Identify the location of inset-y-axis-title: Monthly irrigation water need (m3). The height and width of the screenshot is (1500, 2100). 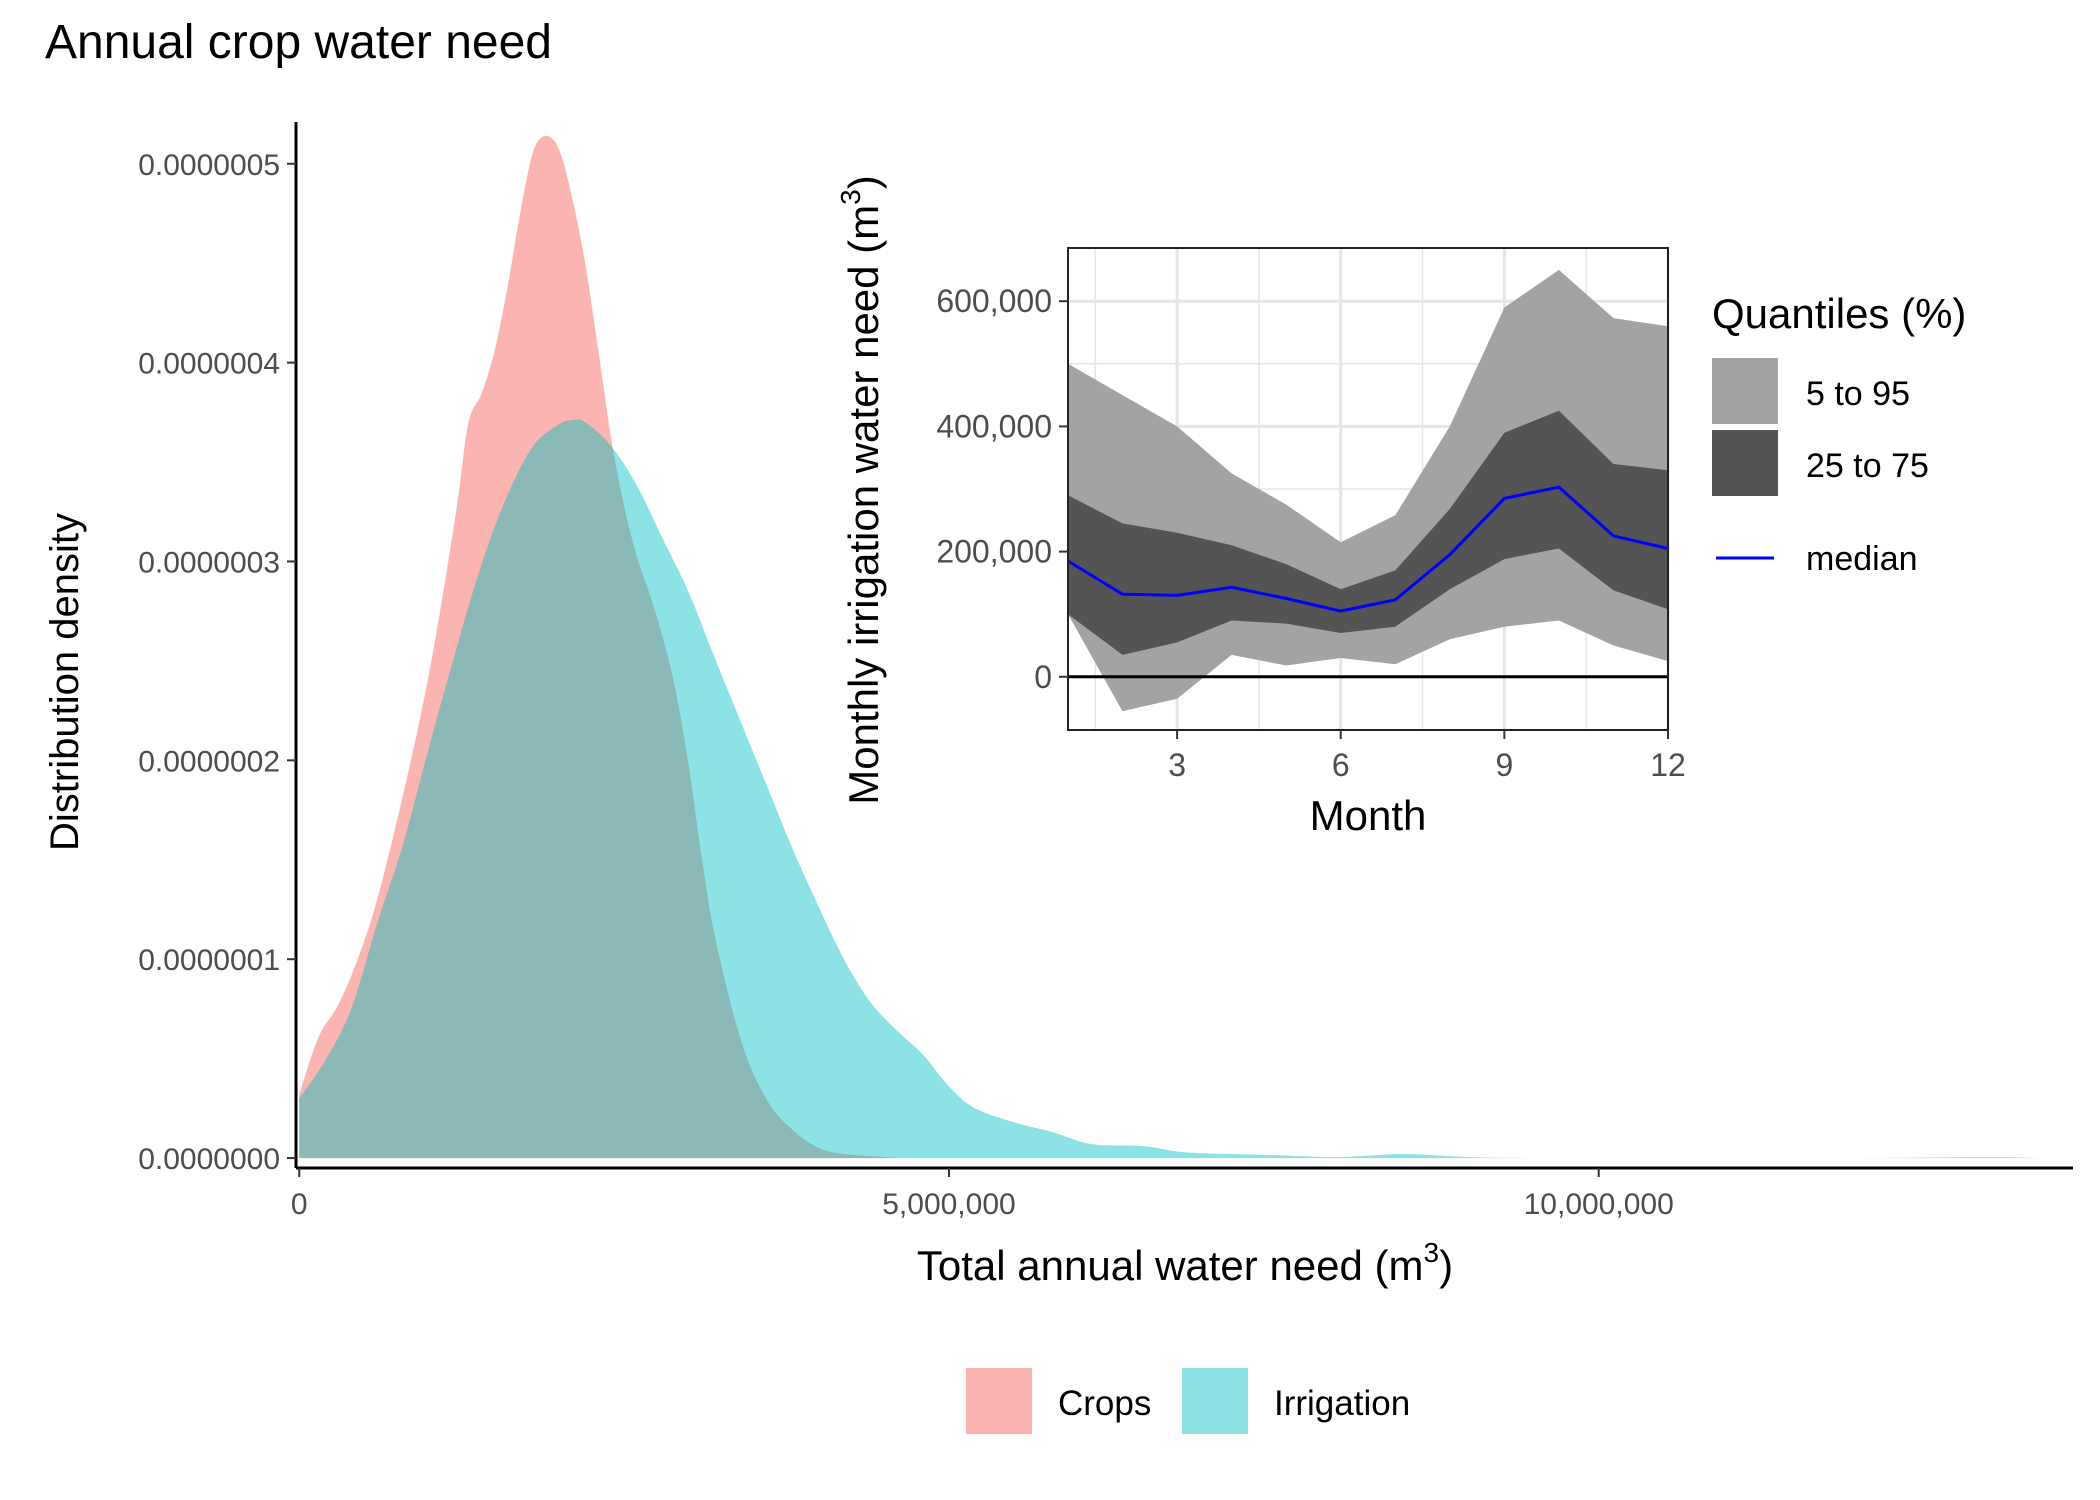
(861, 490).